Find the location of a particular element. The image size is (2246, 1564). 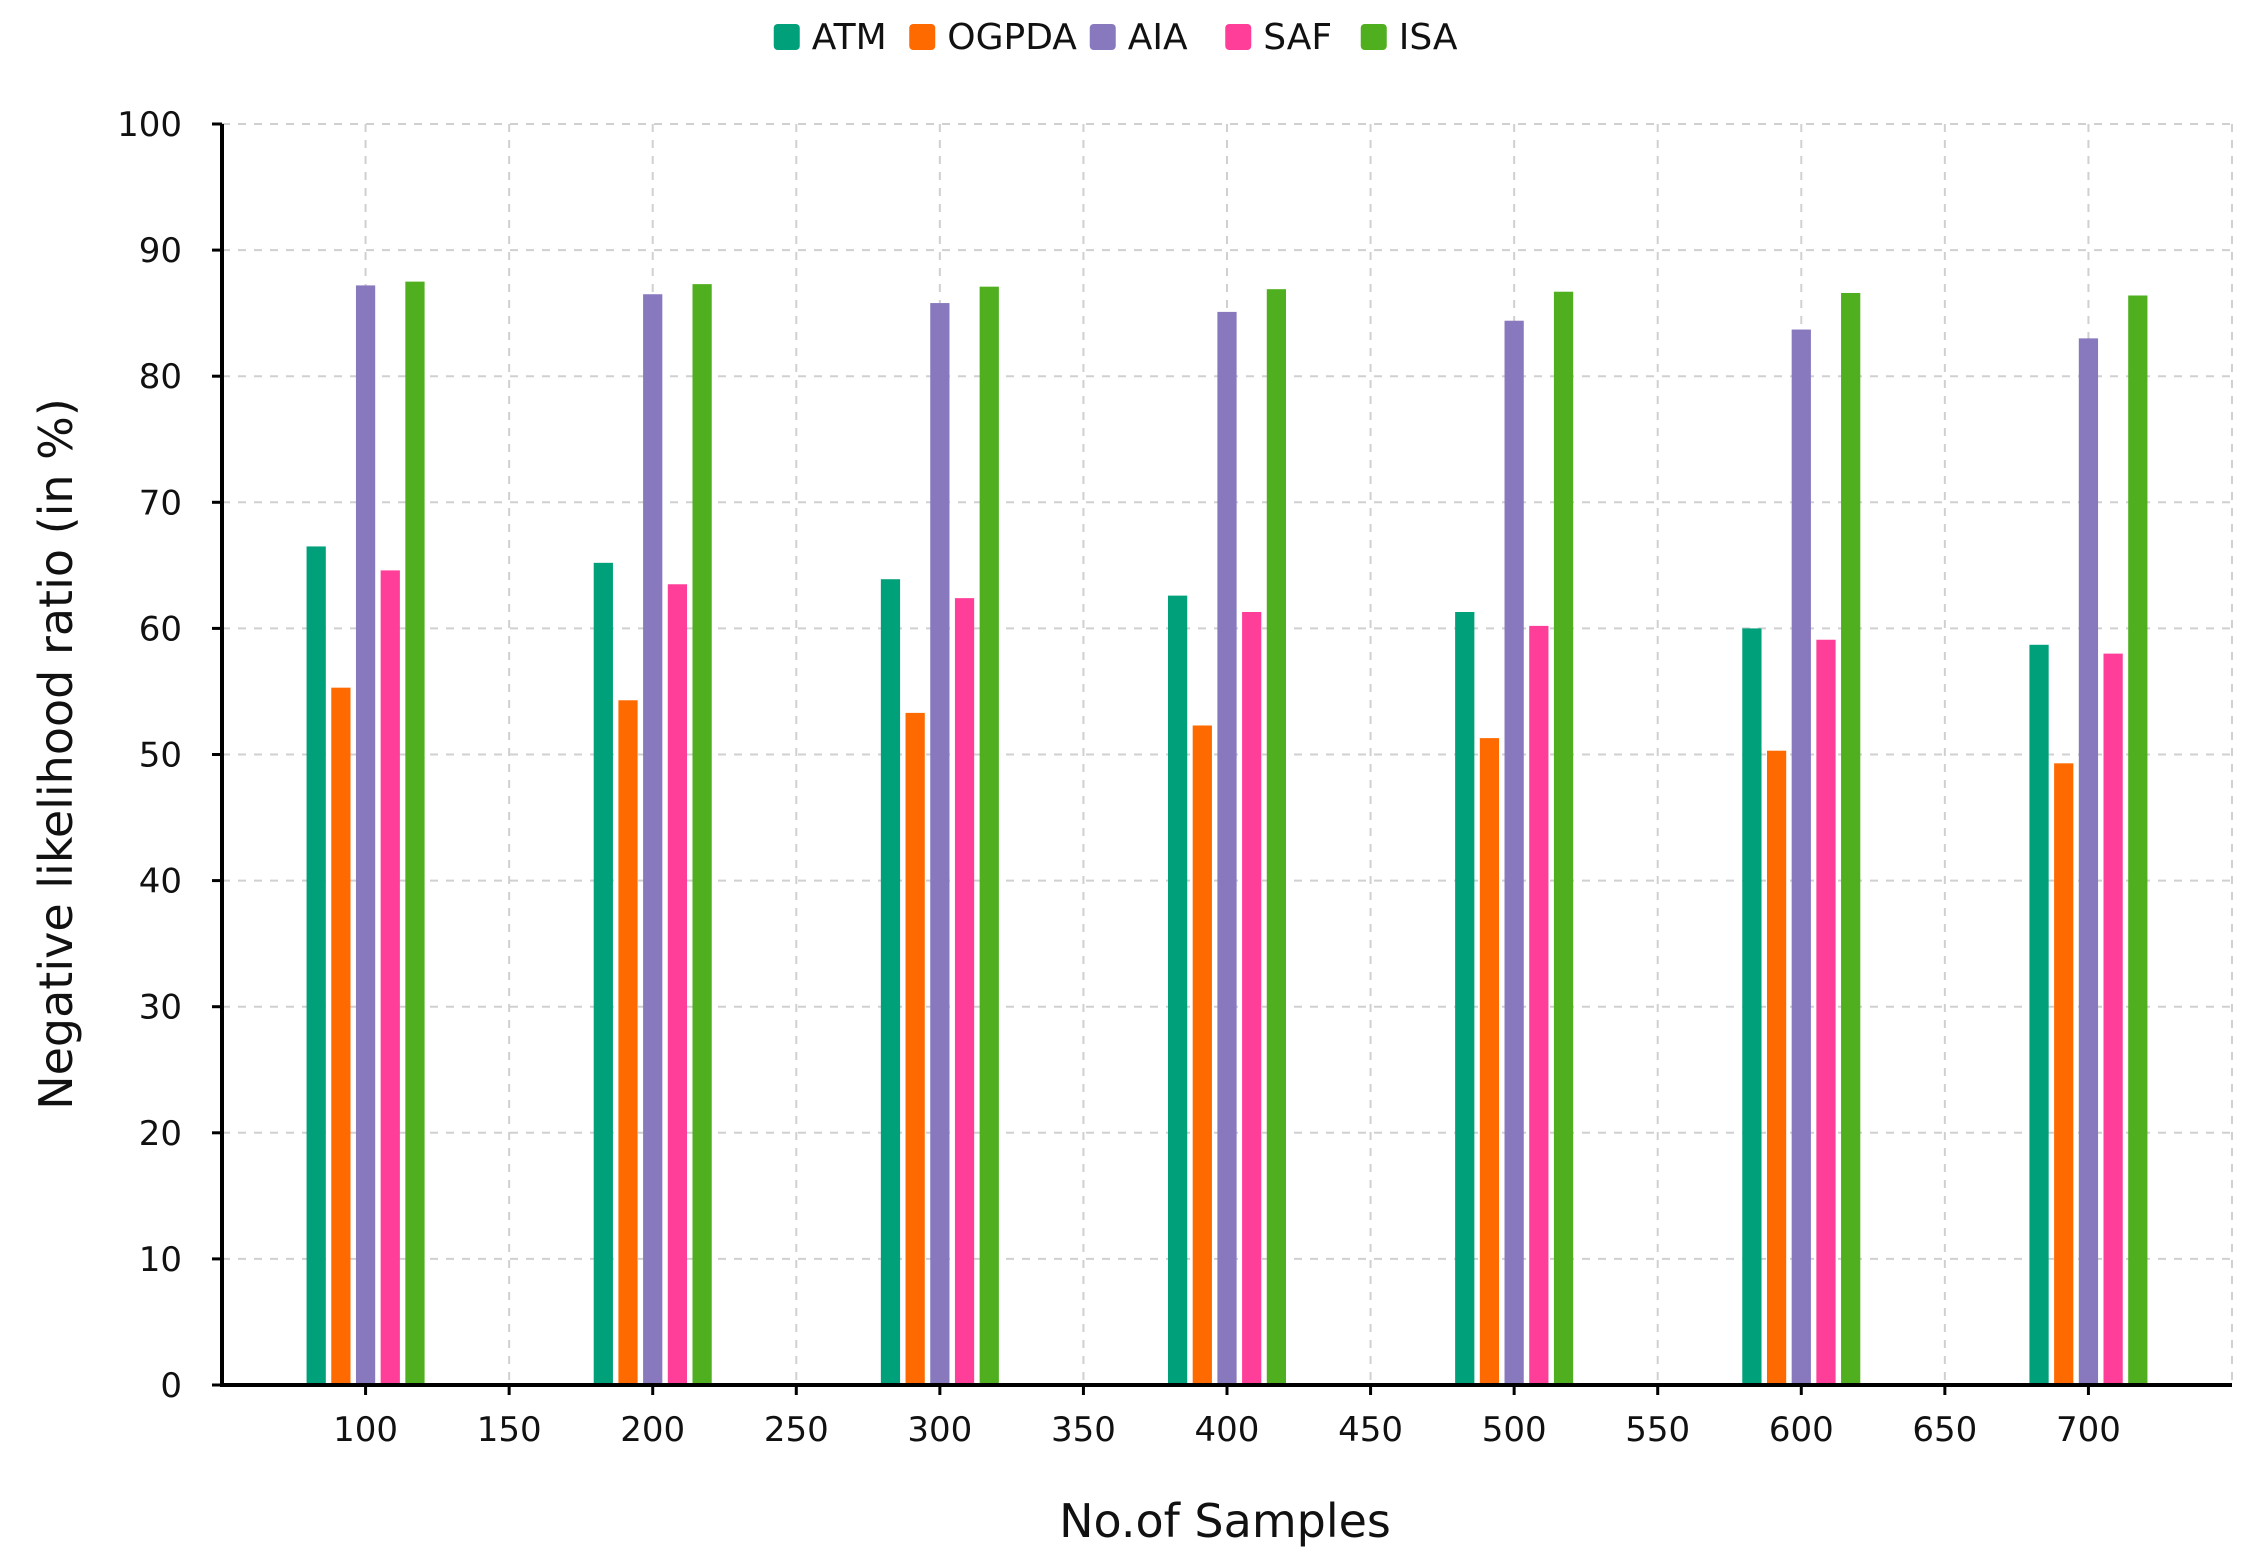

x-tick-label: 150 is located at coordinates (509, 1430).